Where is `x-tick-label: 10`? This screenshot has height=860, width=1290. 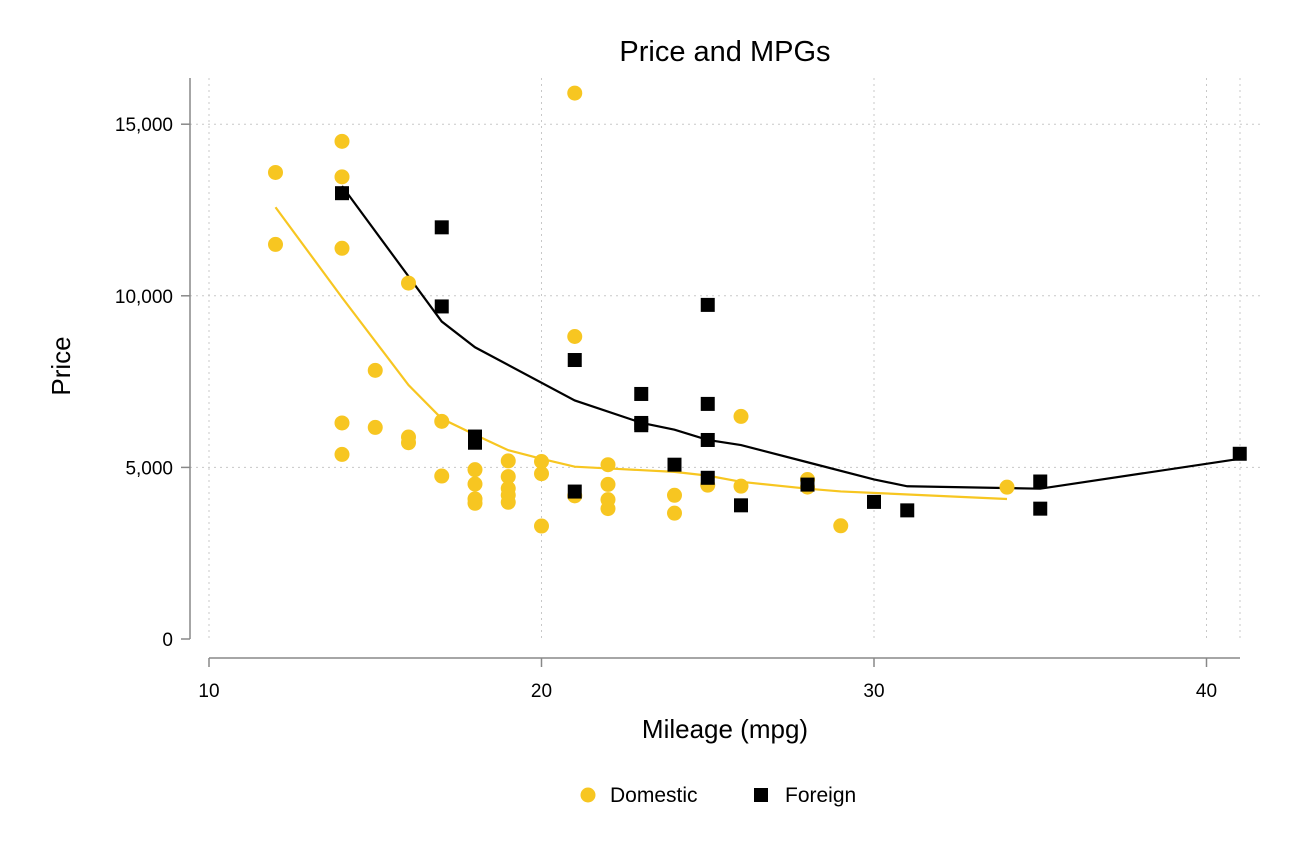
x-tick-label: 10 is located at coordinates (208, 691).